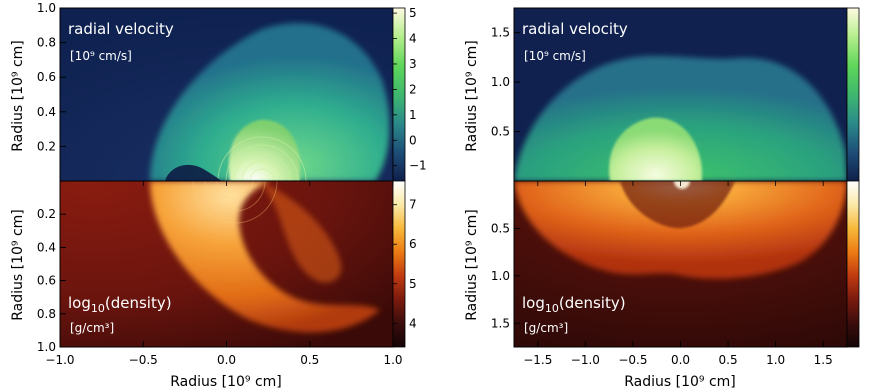  What do you see at coordinates (413, 205) in the screenshot?
I see `colorbar-tick-label: 7` at bounding box center [413, 205].